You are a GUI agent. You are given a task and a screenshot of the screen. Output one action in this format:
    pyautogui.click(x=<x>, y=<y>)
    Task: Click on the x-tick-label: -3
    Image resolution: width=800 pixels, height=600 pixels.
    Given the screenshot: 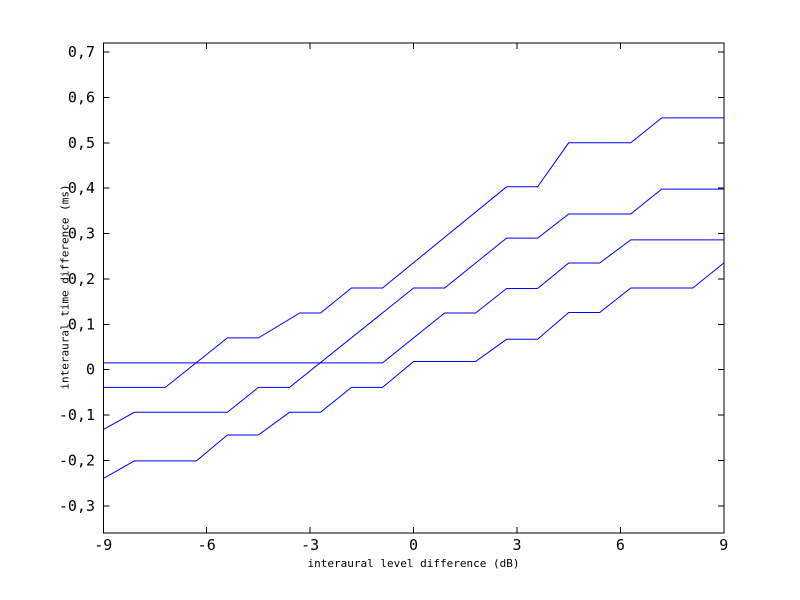 What is the action you would take?
    pyautogui.click(x=310, y=545)
    